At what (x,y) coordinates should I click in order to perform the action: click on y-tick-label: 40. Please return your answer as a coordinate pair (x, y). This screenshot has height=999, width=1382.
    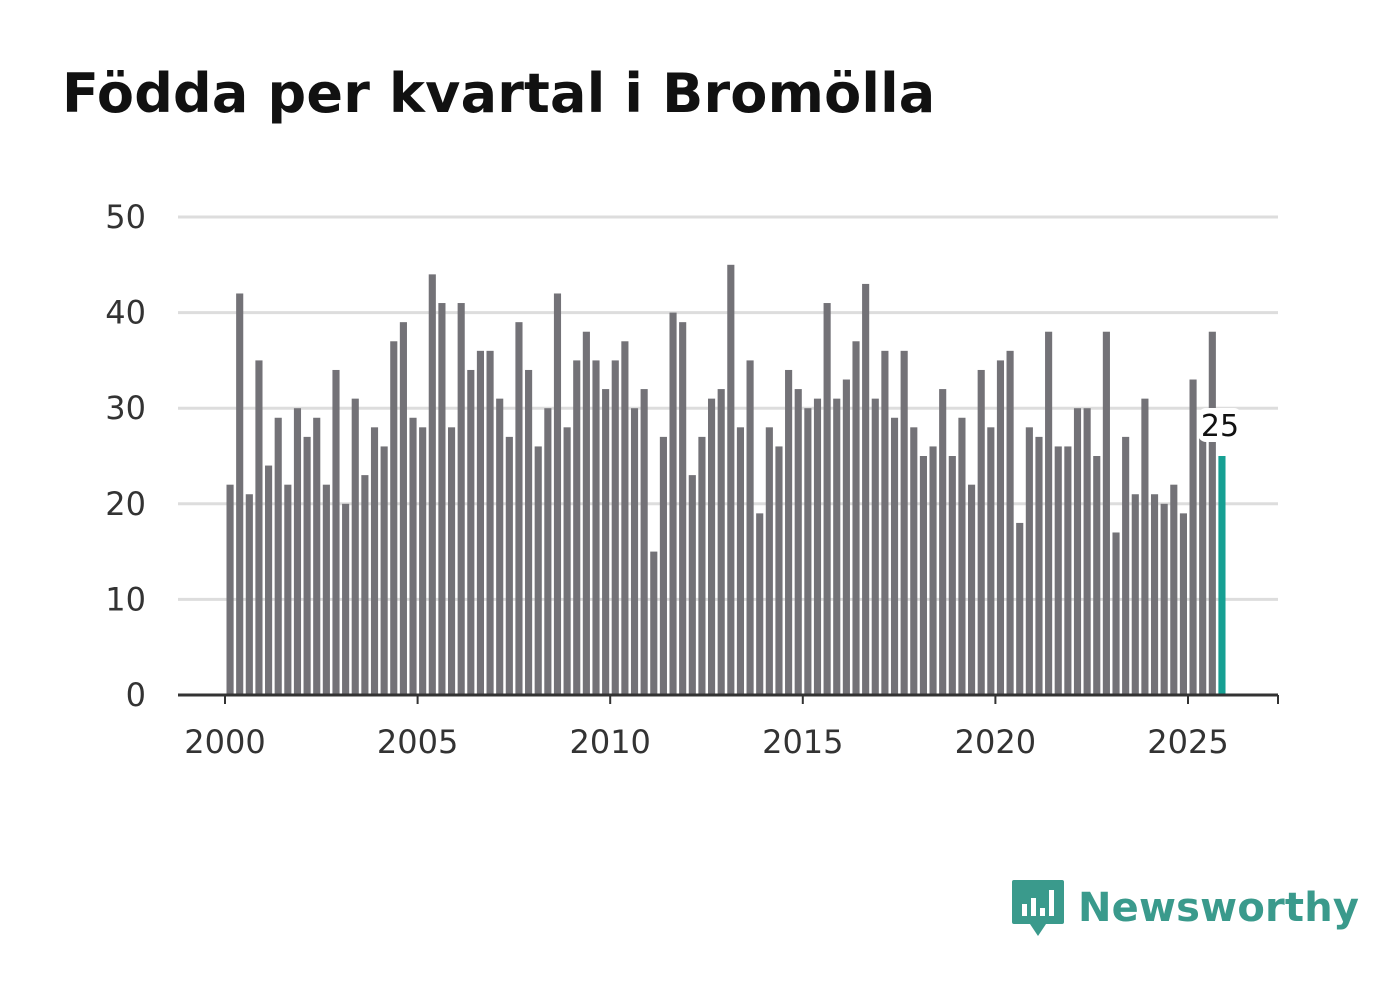
    Looking at the image, I should click on (125, 313).